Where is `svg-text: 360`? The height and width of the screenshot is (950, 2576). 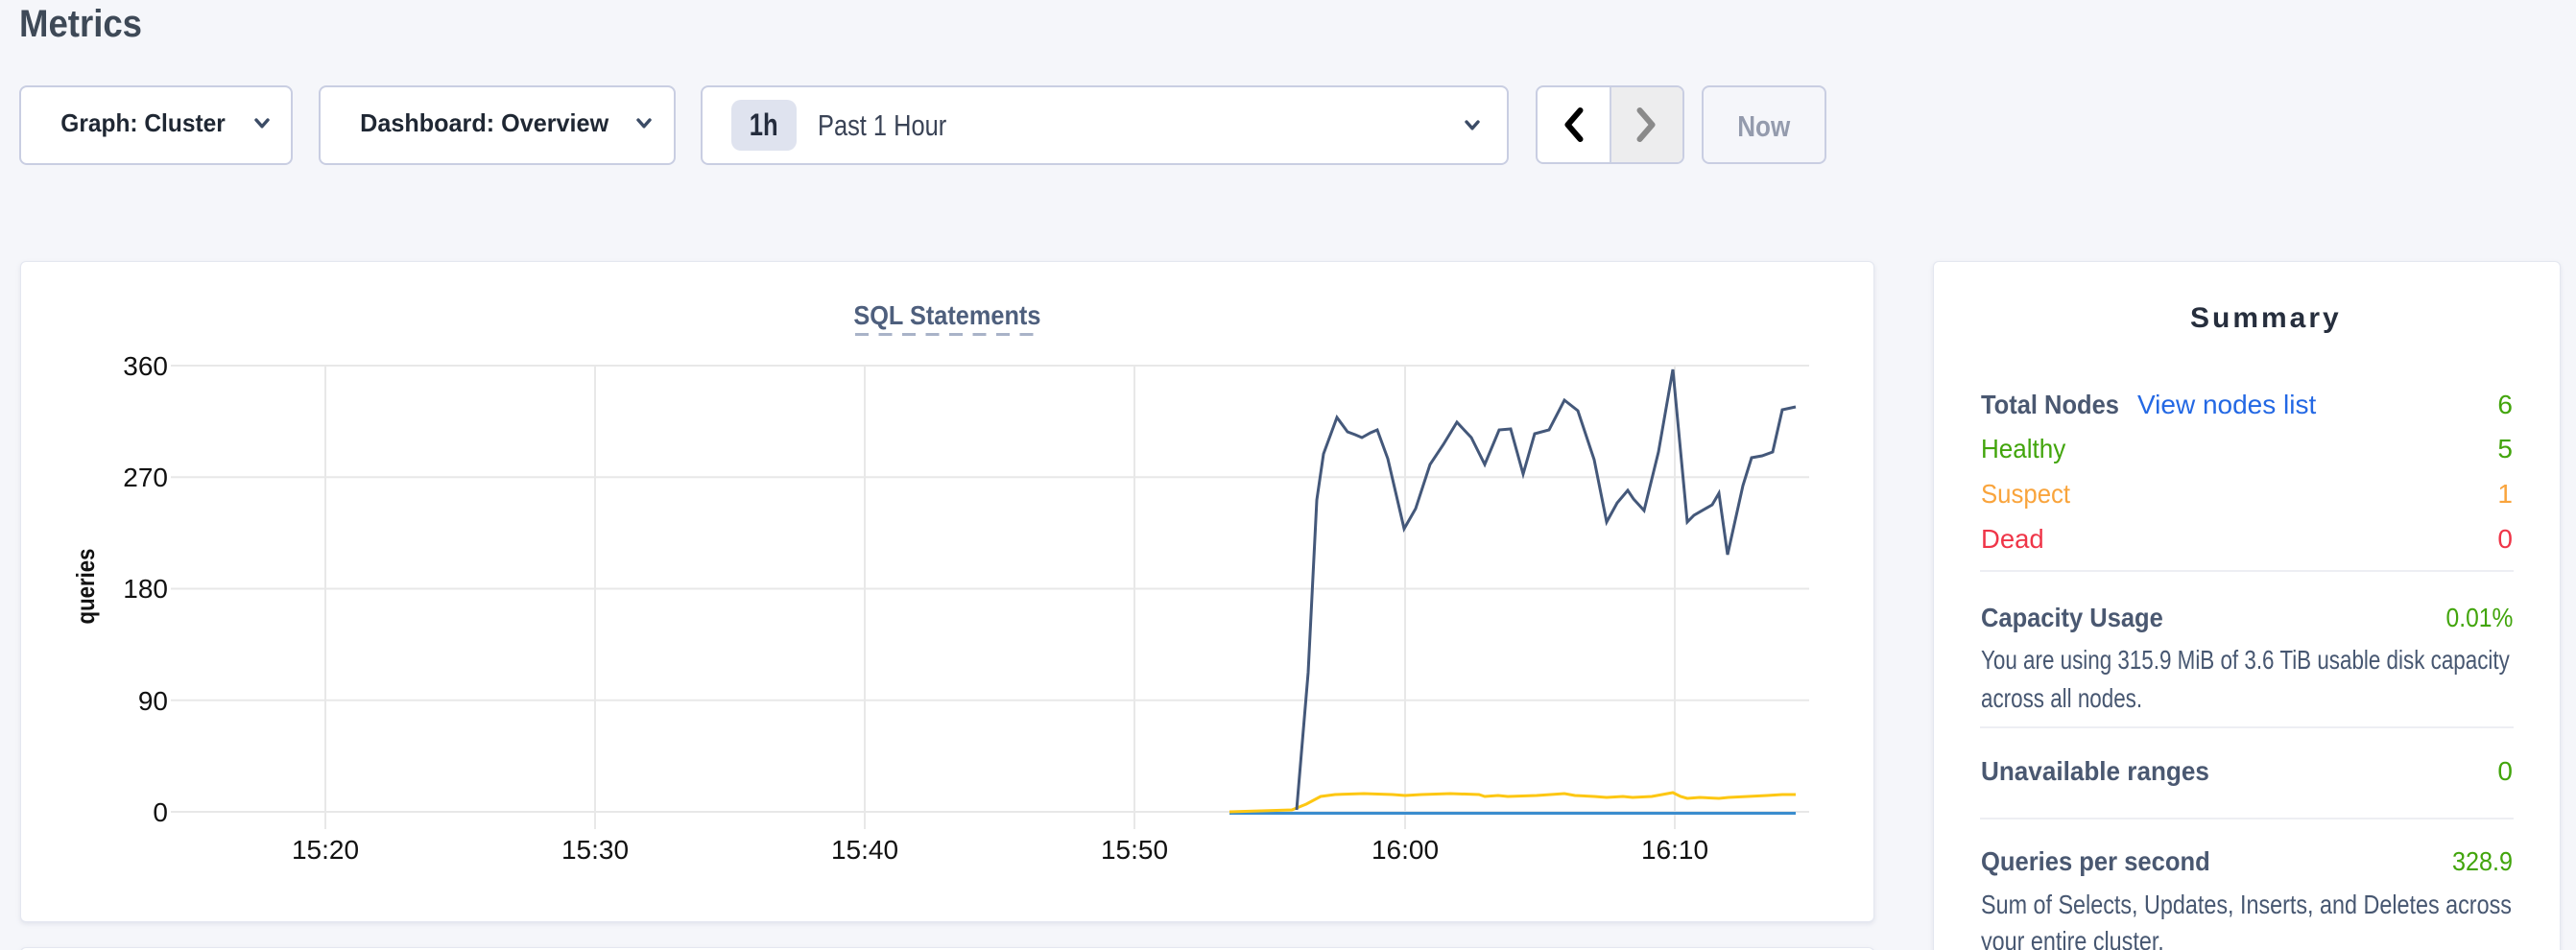
svg-text: 360 is located at coordinates (145, 366).